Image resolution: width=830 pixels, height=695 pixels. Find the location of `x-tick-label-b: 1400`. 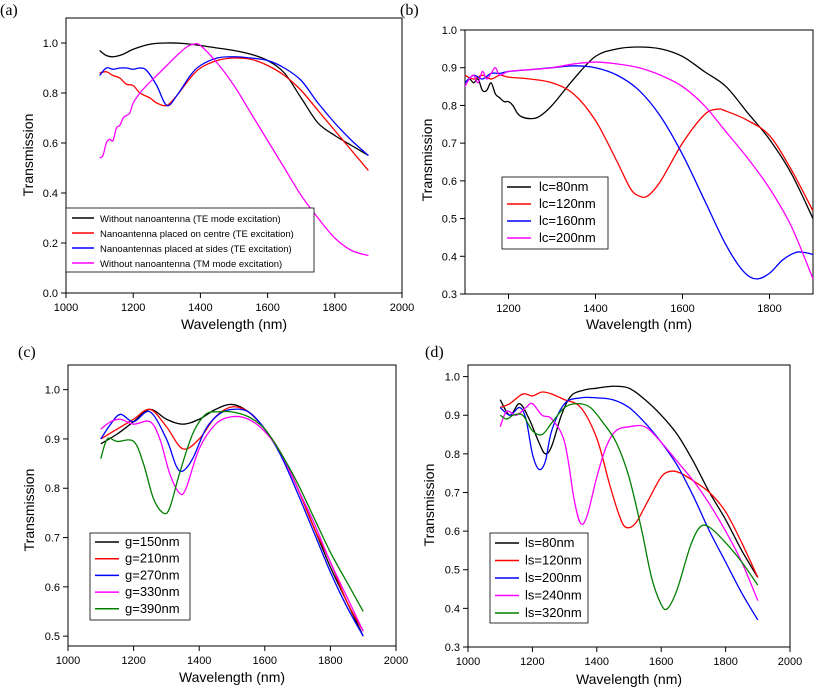

x-tick-label-b: 1400 is located at coordinates (595, 309).